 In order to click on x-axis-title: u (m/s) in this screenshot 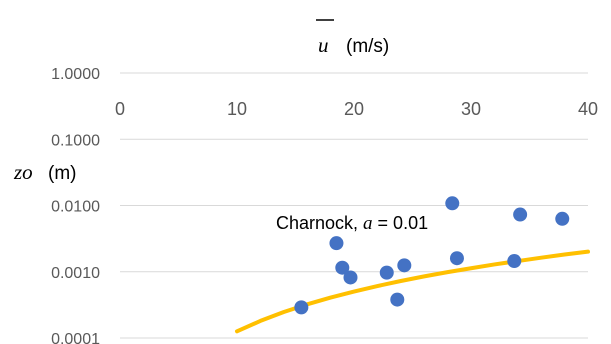, I will do `click(352, 38)`.